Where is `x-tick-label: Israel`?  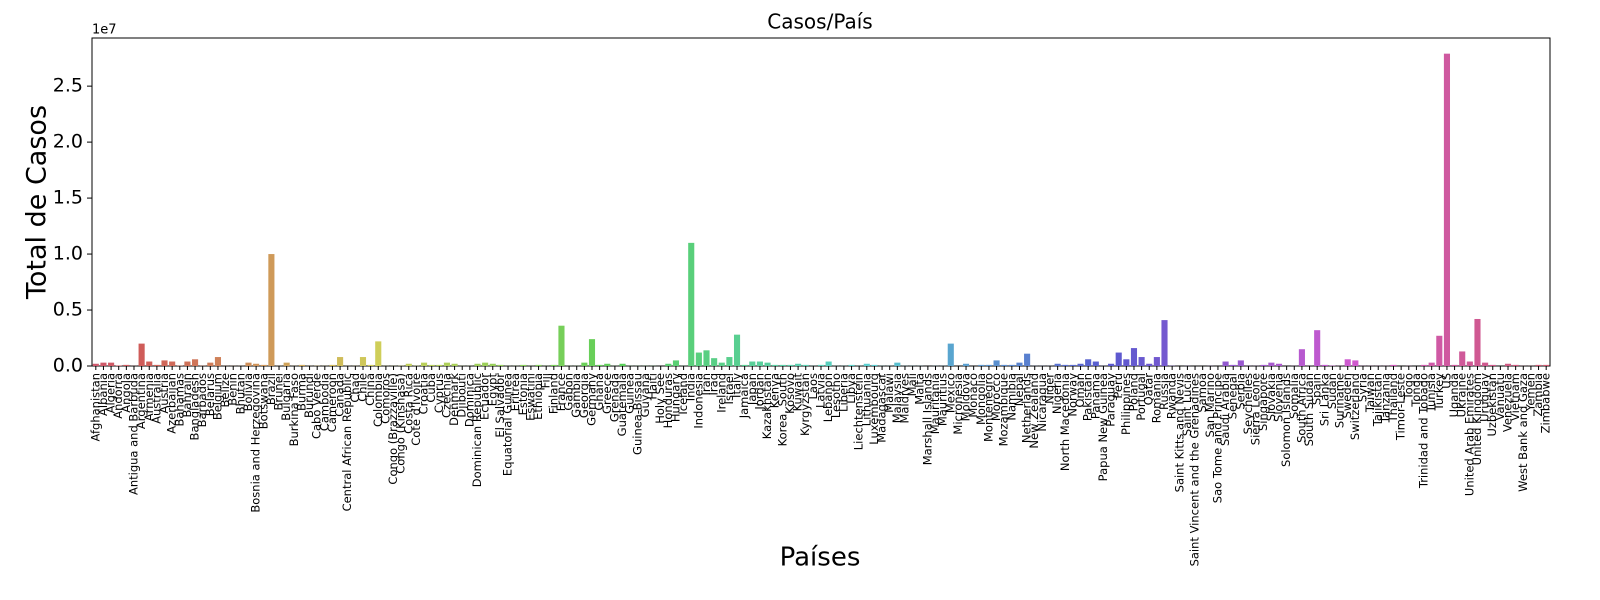 x-tick-label: Israel is located at coordinates (729, 388).